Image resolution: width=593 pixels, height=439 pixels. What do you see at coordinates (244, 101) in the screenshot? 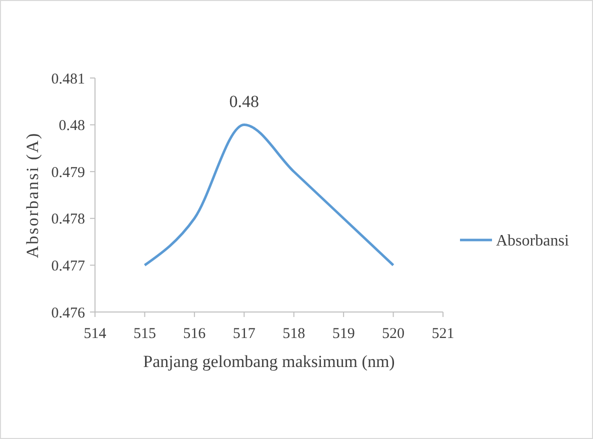
I see `data-label: 0.48` at bounding box center [244, 101].